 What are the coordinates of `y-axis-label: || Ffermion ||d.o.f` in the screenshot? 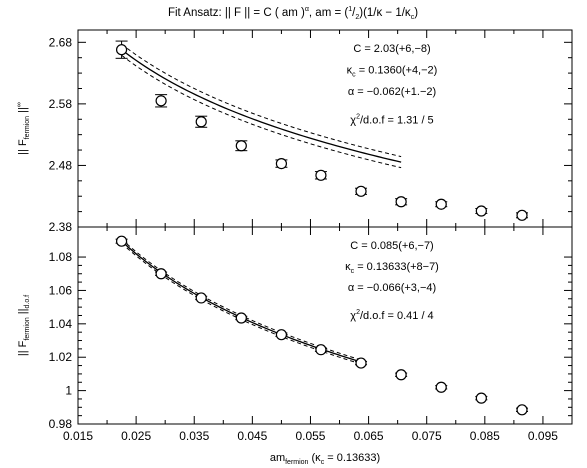 It's located at (24, 325).